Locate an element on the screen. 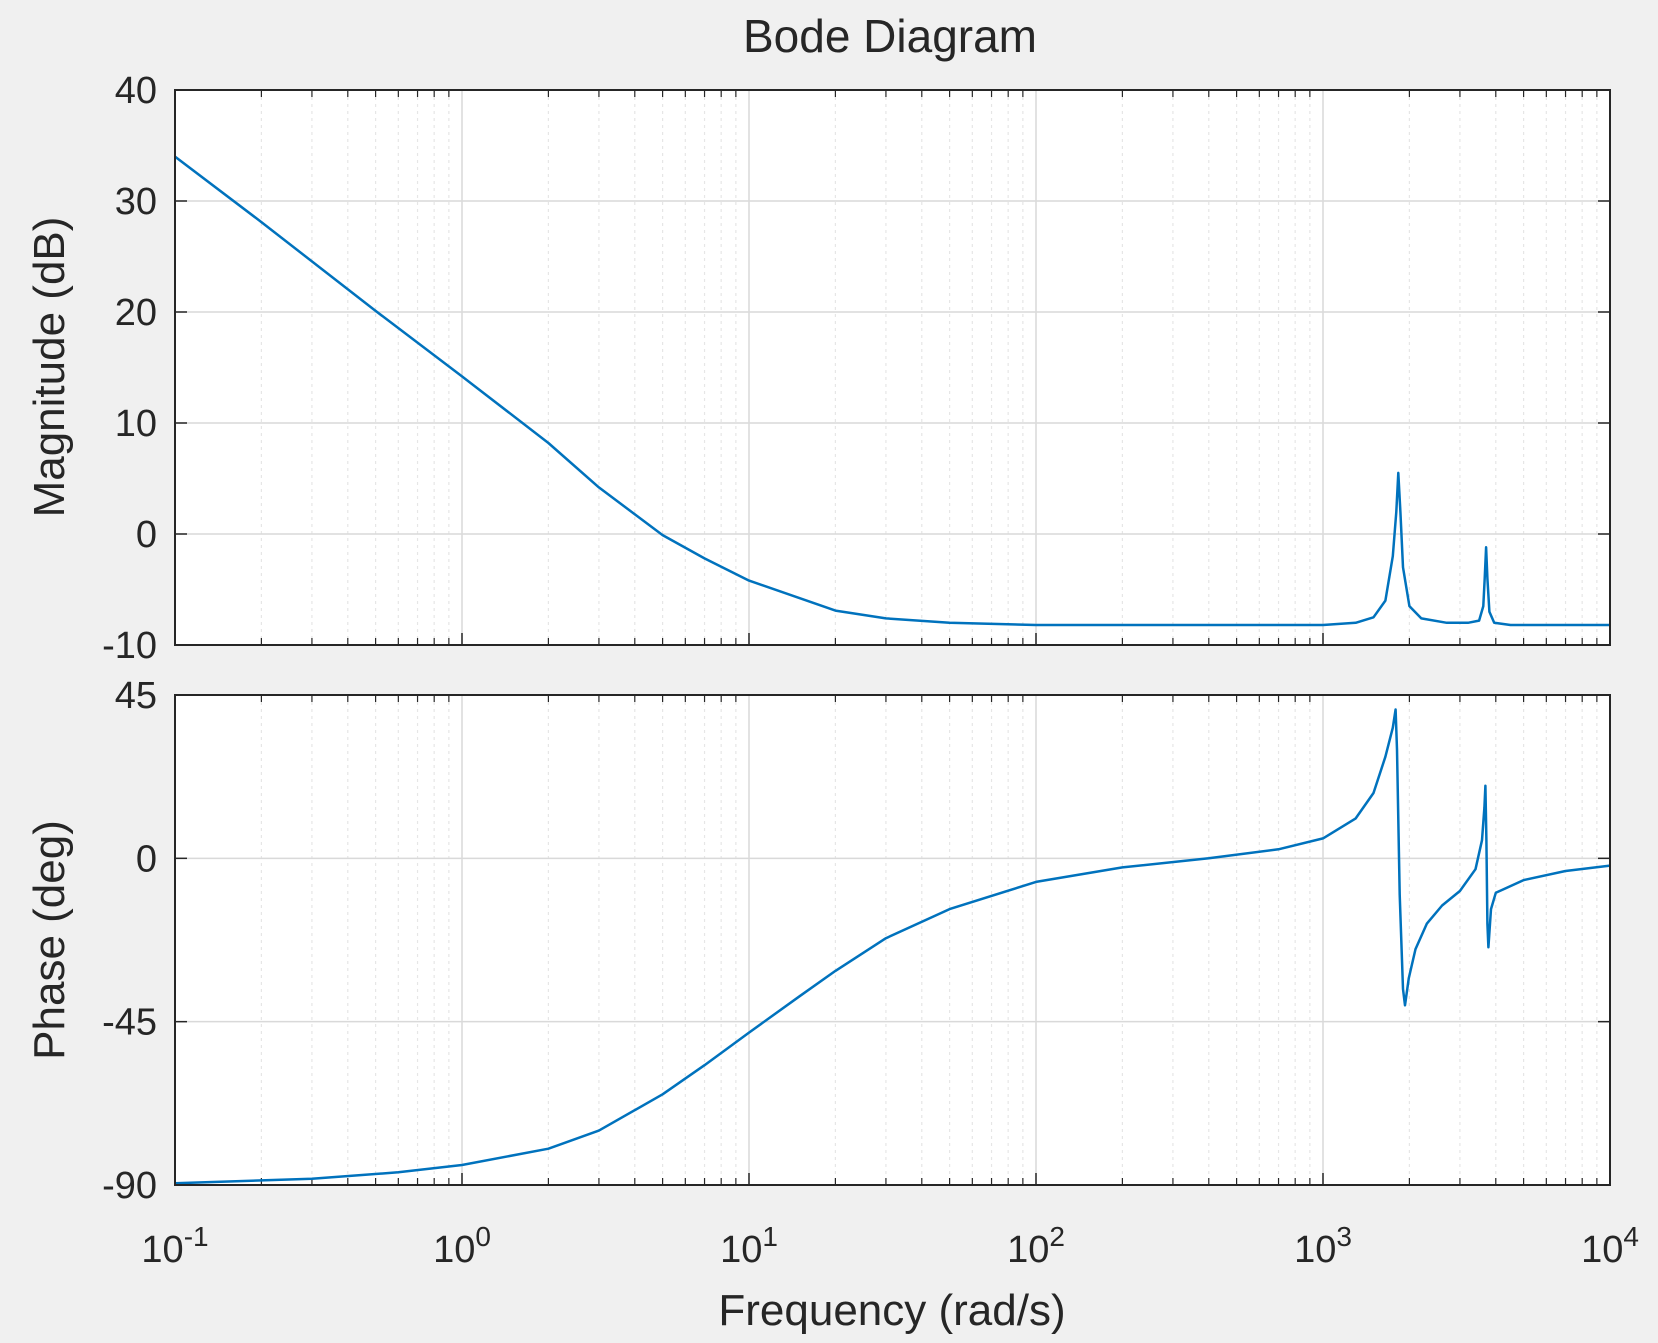 This screenshot has height=1343, width=1658. x-tick-label: 10² is located at coordinates (1036, 1246).